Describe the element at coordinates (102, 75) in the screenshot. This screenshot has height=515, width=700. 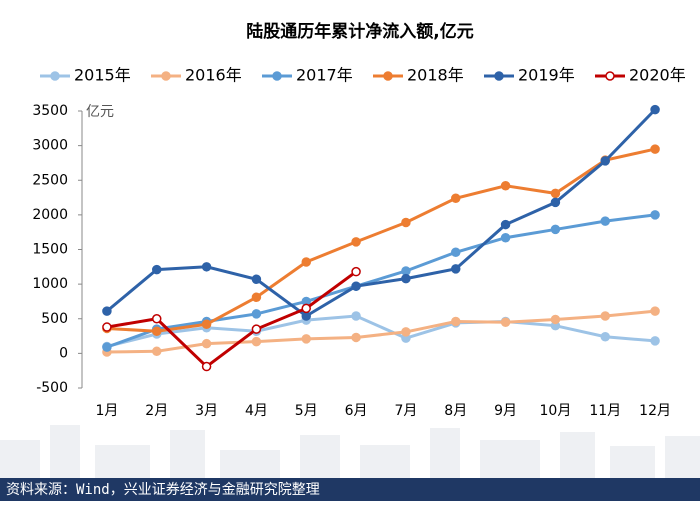
I see `legend-label: 2015年` at that location.